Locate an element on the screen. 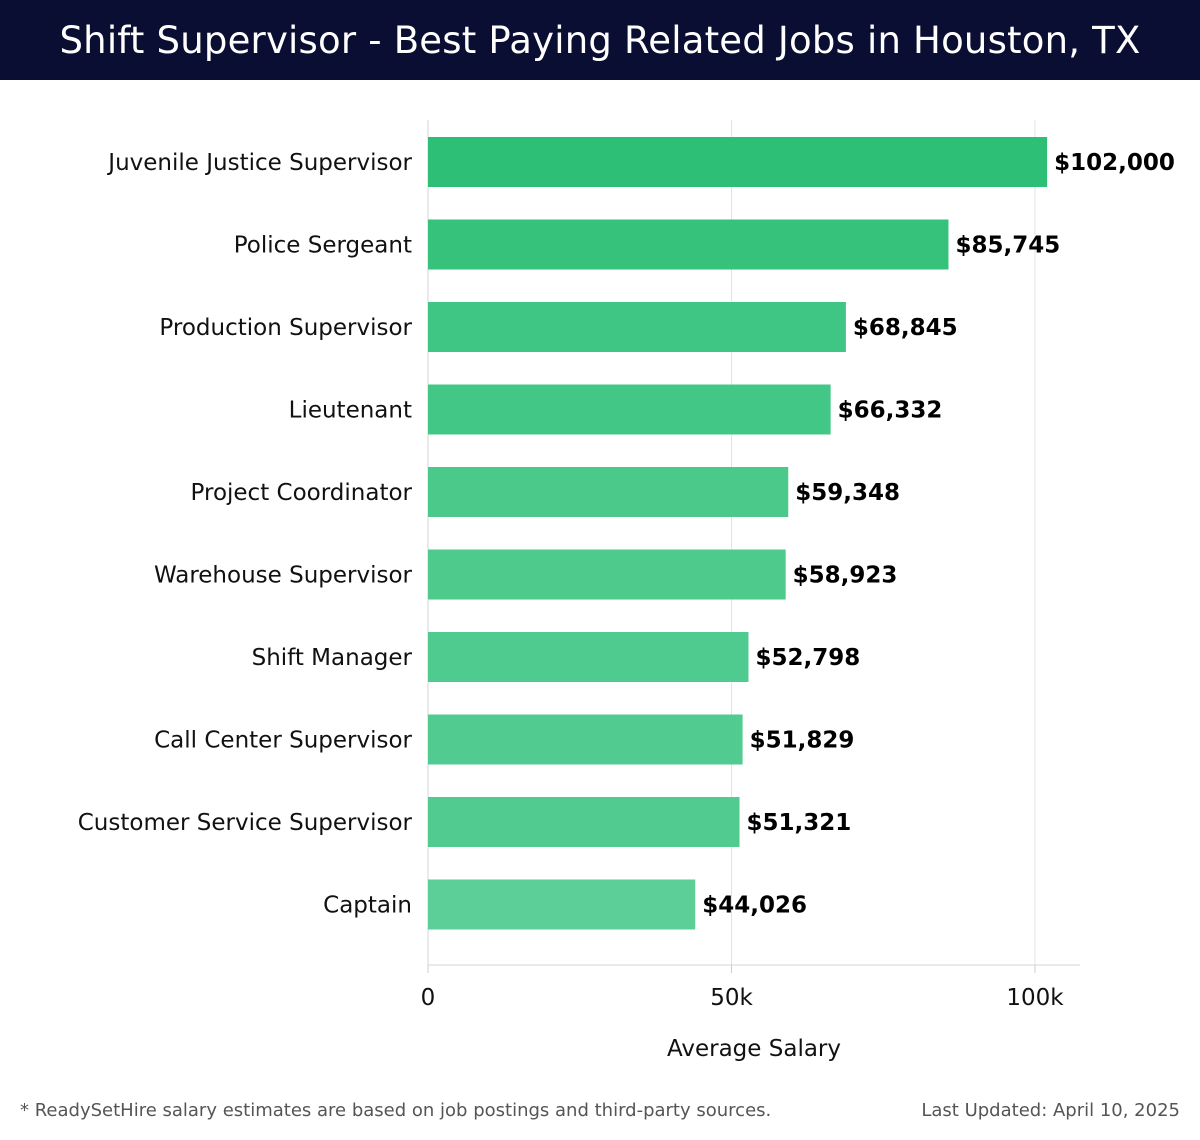 The image size is (1200, 1140). x-axis-title: Average Salary is located at coordinates (754, 1049).